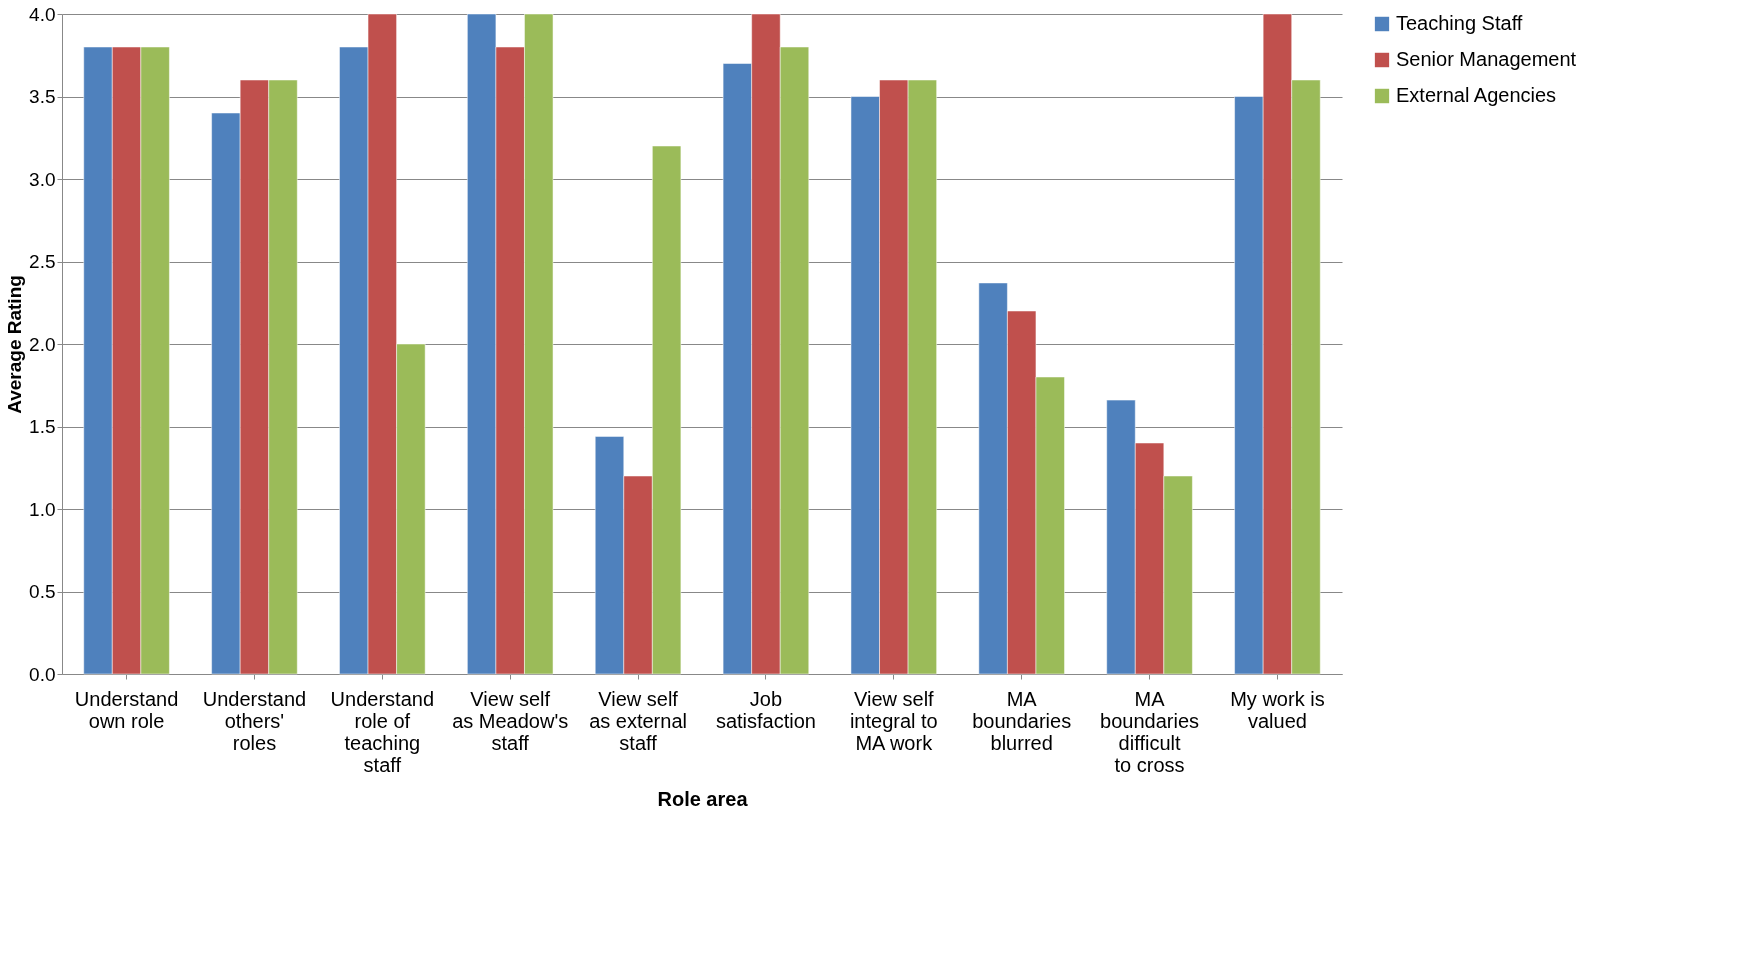  I want to click on y-tick-label: 2.0, so click(42, 344).